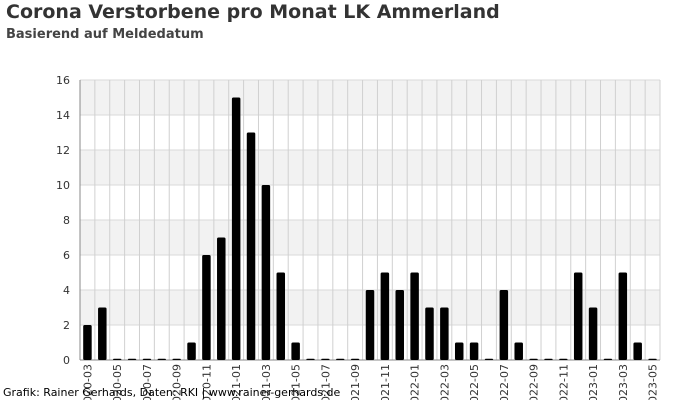 Image resolution: width=700 pixels, height=400 pixels. What do you see at coordinates (385, 382) in the screenshot?
I see `x-tick-label: 2021-11` at bounding box center [385, 382].